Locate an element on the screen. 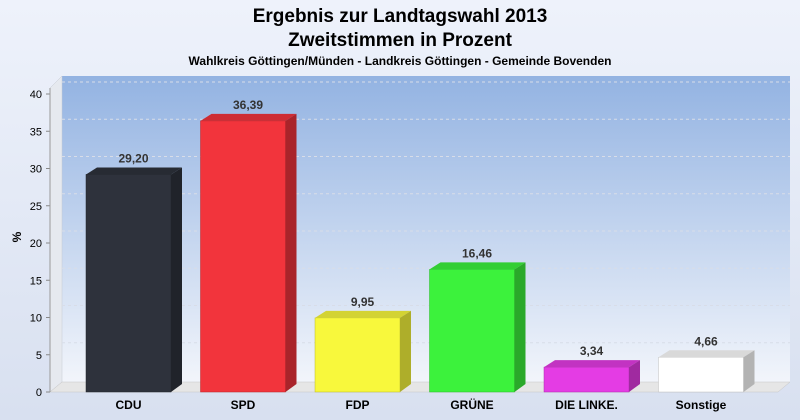 This screenshot has width=800, height=420. y-tick-label: 5 is located at coordinates (39, 356).